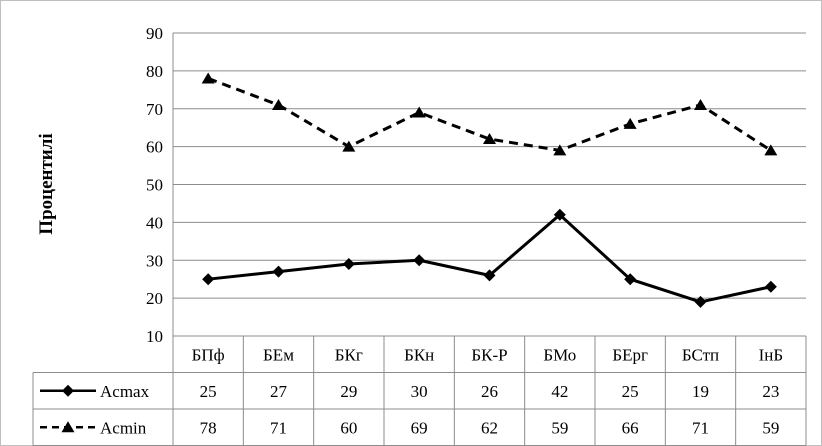 The image size is (822, 446). I want to click on data-table-value: 66, so click(630, 427).